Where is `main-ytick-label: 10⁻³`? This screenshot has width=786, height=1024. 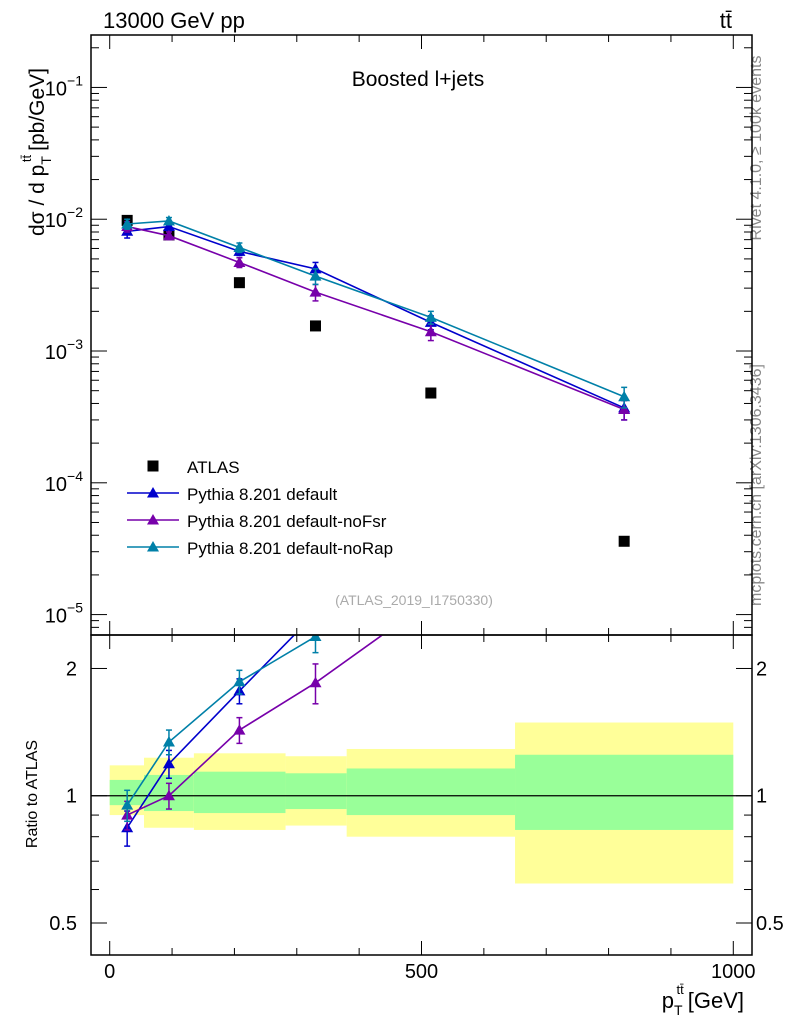 main-ytick-label: 10⁻³ is located at coordinates (64, 350).